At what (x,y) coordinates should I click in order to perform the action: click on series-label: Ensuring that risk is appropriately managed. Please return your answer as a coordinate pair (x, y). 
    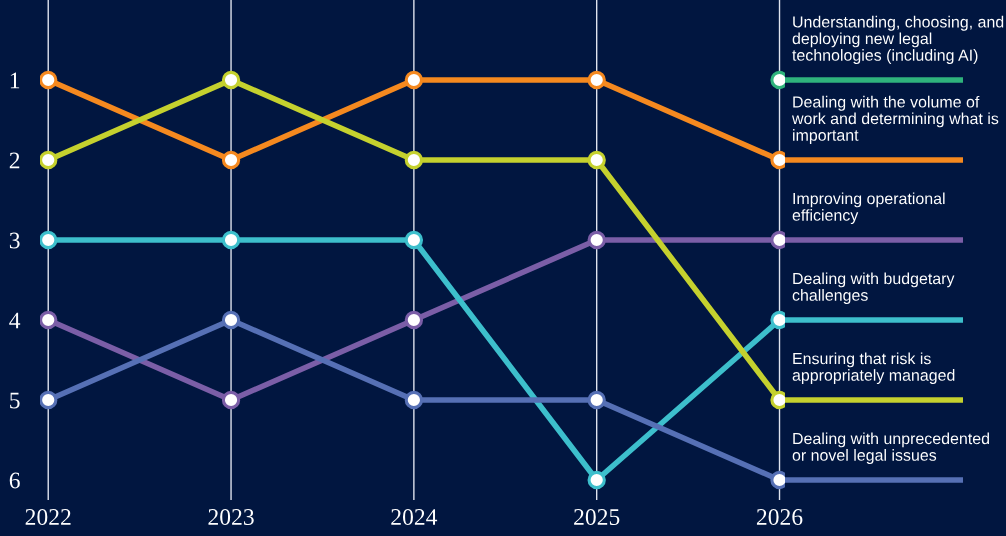
    Looking at the image, I should click on (873, 368).